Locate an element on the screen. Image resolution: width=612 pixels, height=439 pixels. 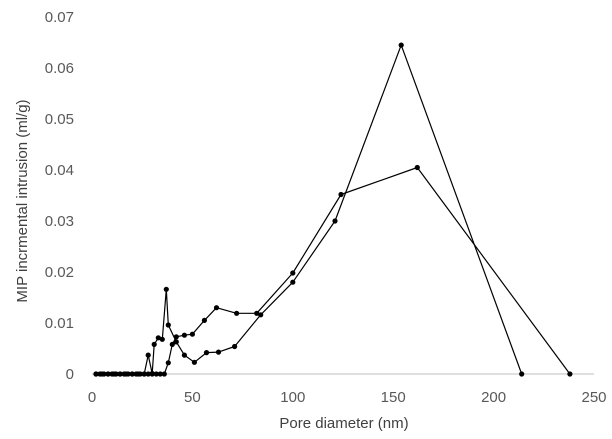
y-tick-label: 0 is located at coordinates (70, 374).